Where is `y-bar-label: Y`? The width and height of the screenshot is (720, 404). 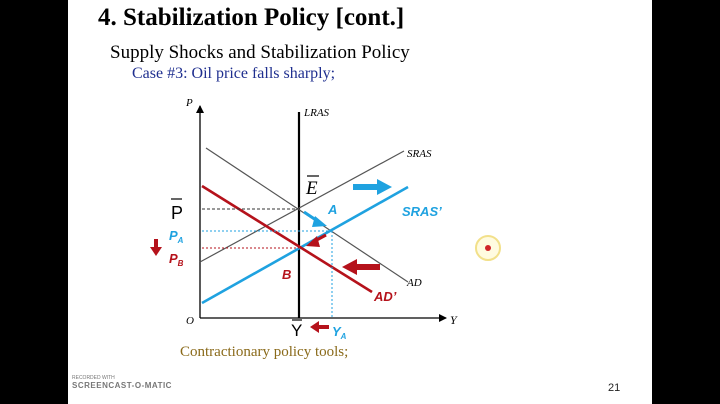 y-bar-label: Y is located at coordinates (296, 329).